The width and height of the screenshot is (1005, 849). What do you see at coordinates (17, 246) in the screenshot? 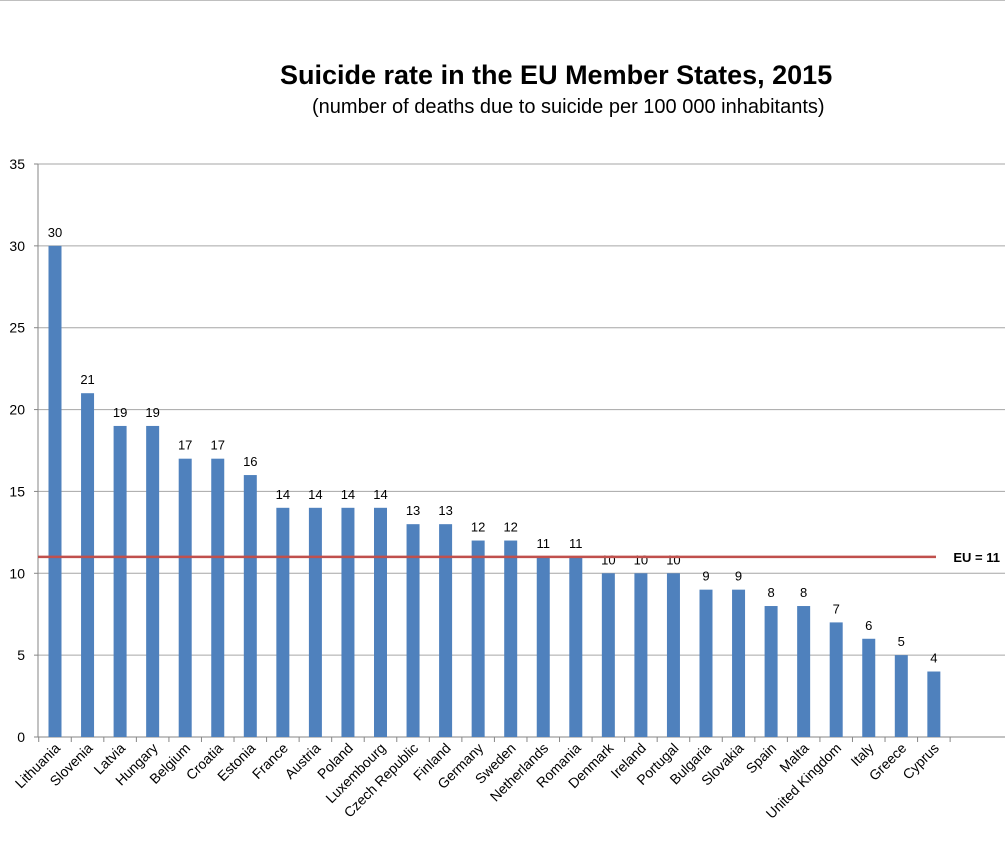
I see `y-tick-label: 30` at bounding box center [17, 246].